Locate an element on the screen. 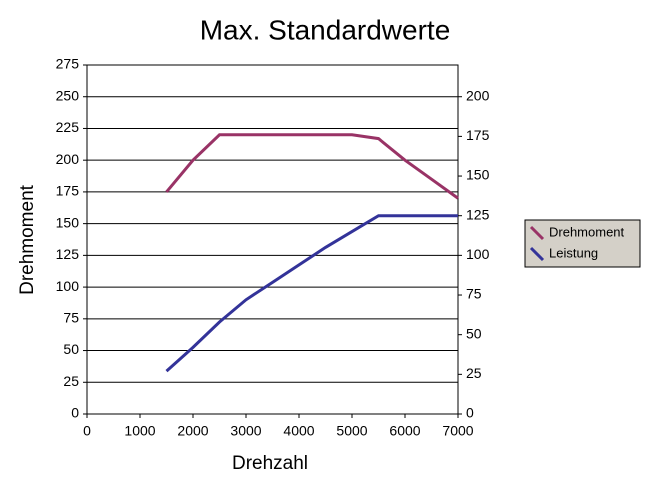 Image resolution: width=655 pixels, height=487 pixels. y-tick-label: 25 is located at coordinates (71, 381).